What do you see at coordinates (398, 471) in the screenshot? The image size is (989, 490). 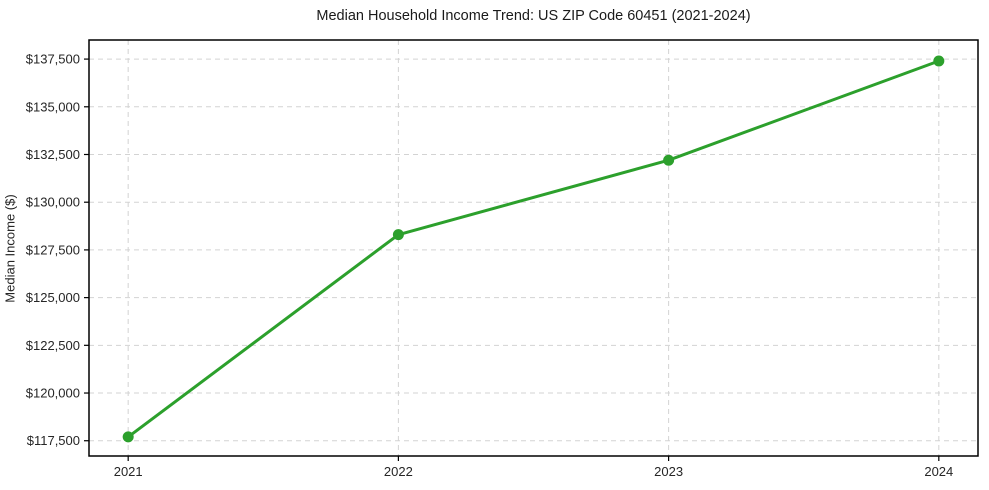 I see `x-tick-label: 2022` at bounding box center [398, 471].